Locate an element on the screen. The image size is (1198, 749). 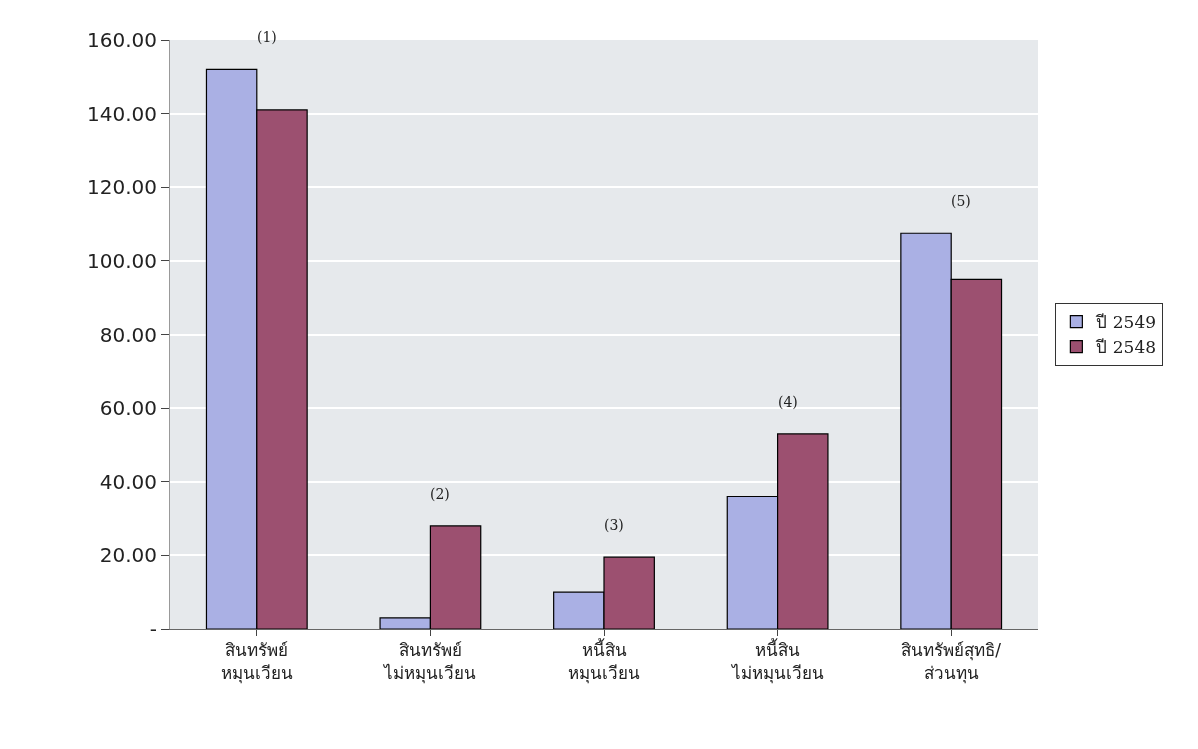
y-tick-label: 60.00 is located at coordinates (128, 408).